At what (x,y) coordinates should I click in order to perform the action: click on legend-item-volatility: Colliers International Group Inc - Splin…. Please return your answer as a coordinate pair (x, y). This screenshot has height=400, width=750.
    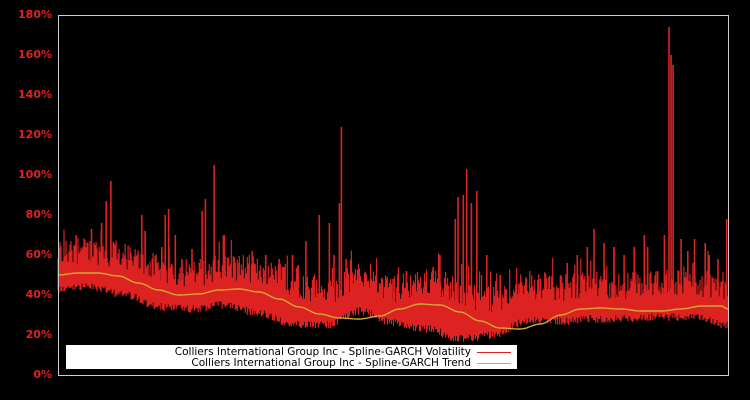
    Looking at the image, I should click on (346, 352).